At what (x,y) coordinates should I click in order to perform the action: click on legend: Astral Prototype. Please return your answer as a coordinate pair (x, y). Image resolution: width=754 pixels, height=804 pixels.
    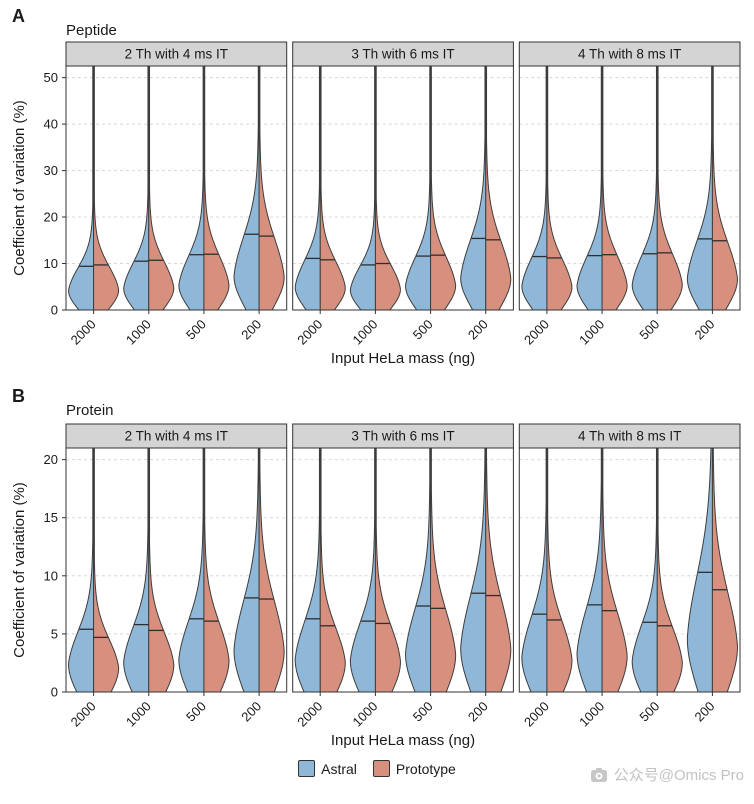
    Looking at the image, I should click on (377, 768).